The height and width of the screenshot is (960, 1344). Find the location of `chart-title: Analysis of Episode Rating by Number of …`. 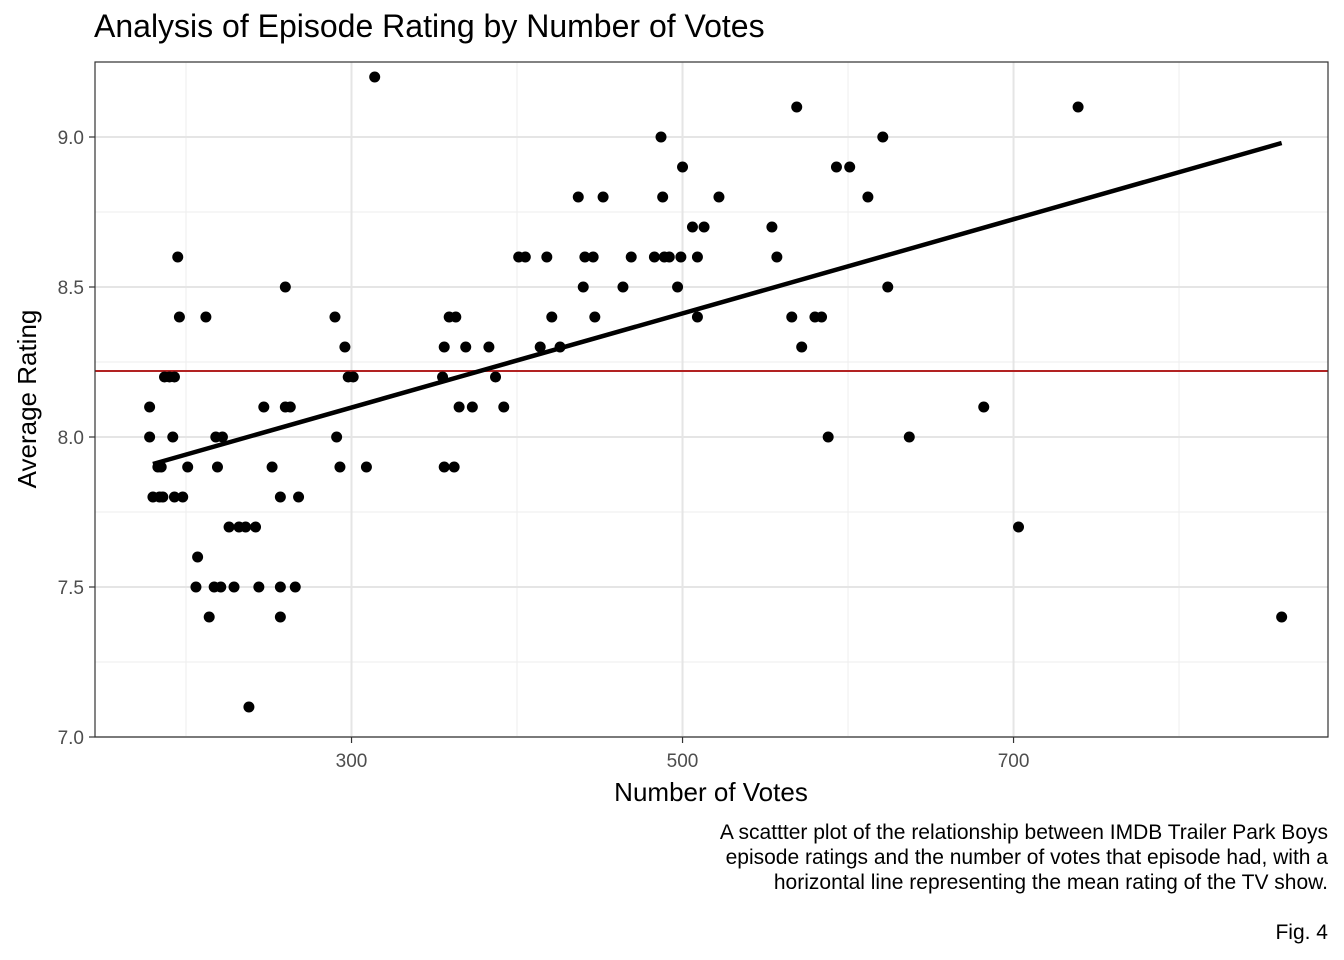

chart-title: Analysis of Episode Rating by Number of … is located at coordinates (429, 26).